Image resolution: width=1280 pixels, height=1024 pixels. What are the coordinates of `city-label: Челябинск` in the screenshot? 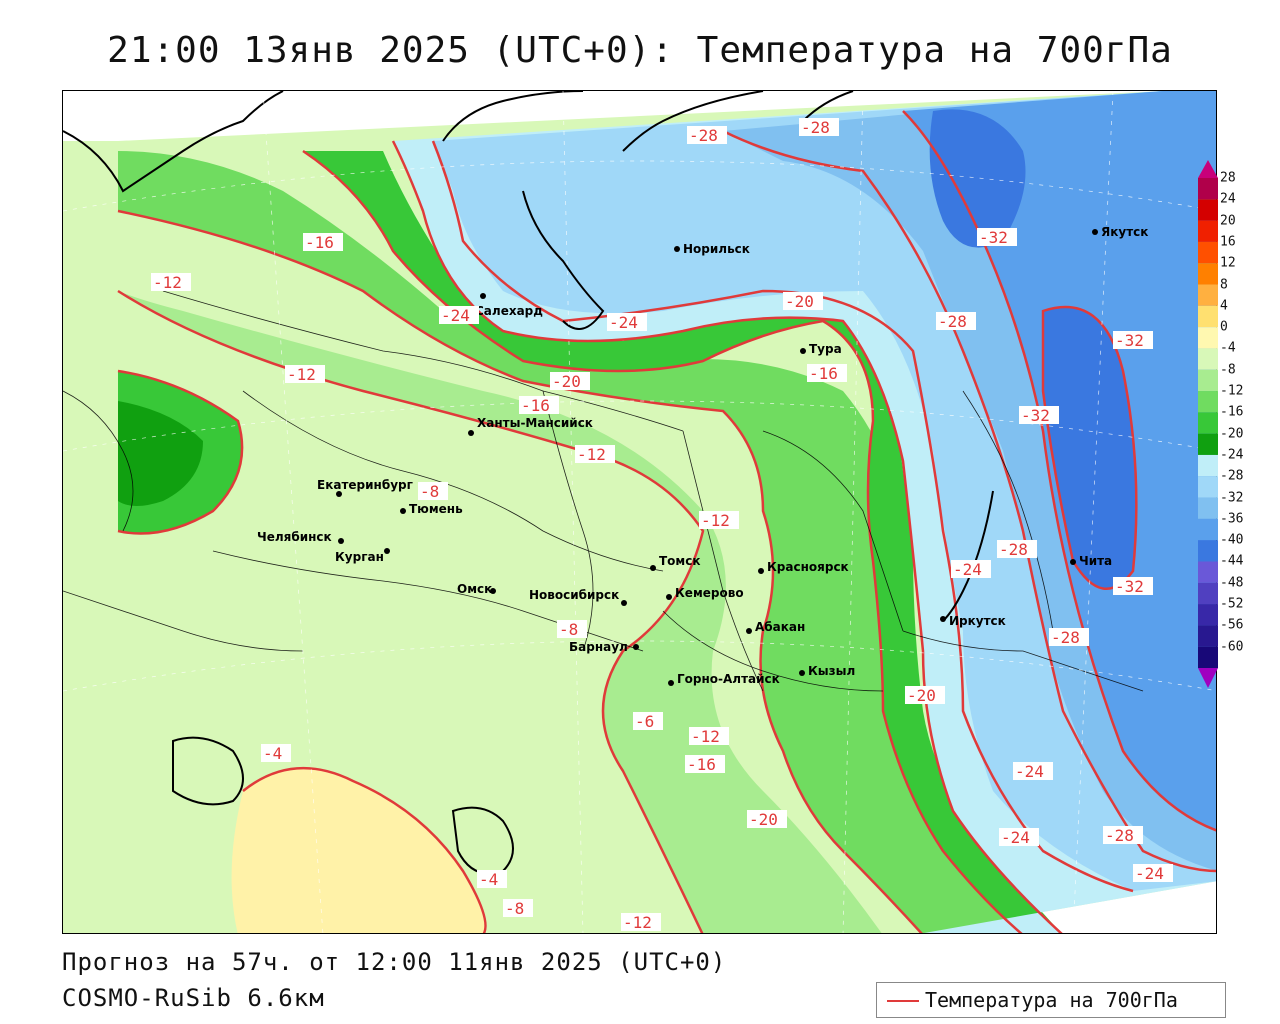 It's located at (294, 537).